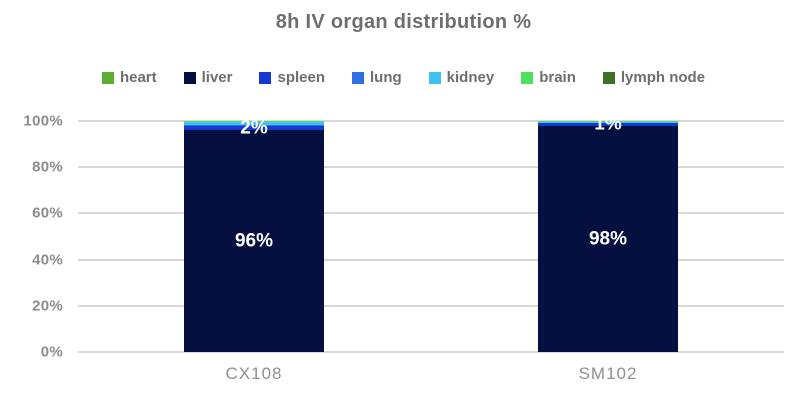 This screenshot has height=405, width=807. I want to click on legend-item-lymph-node: lymph node, so click(654, 77).